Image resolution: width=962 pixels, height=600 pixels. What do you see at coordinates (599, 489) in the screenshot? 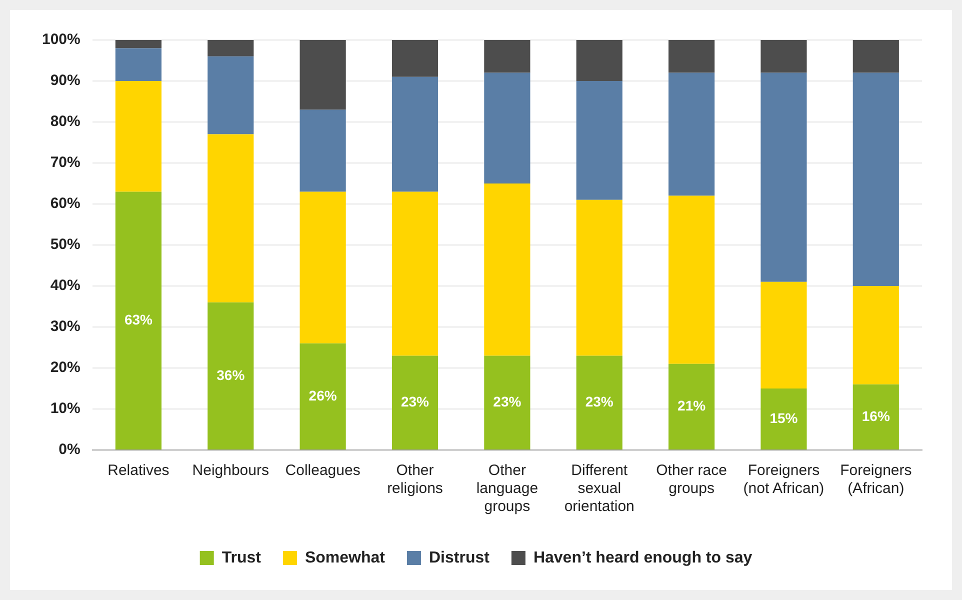
I see `x-tick-label: Different sexual orientation` at bounding box center [599, 489].